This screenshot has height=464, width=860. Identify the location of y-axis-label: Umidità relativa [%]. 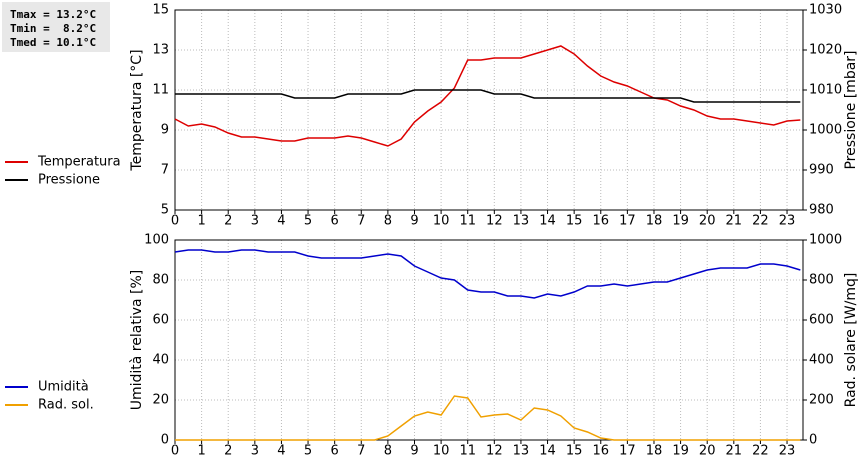
(137, 340).